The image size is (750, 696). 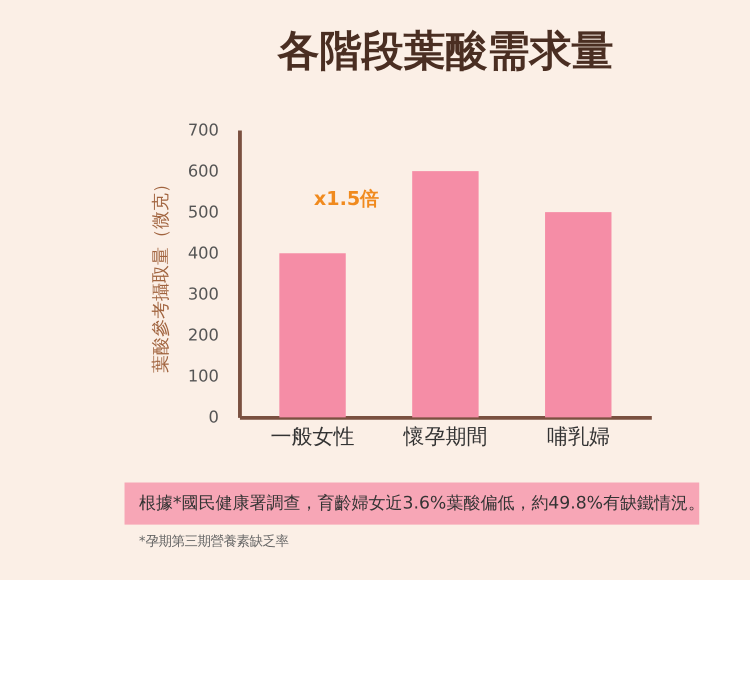 I want to click on annotation: x1.5倍, so click(x=347, y=198).